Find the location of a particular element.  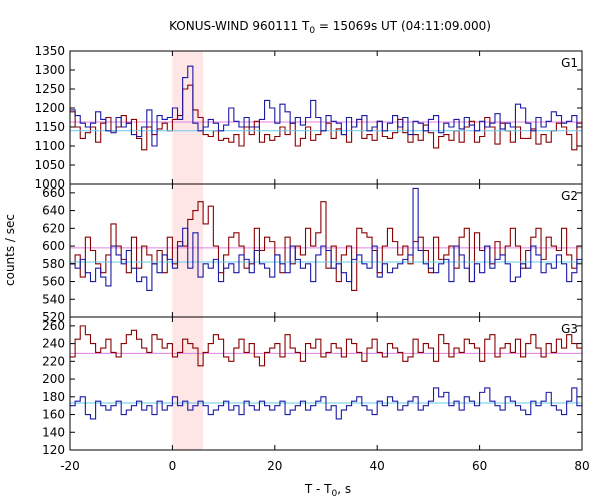

x-tick-label: 0 is located at coordinates (173, 466).